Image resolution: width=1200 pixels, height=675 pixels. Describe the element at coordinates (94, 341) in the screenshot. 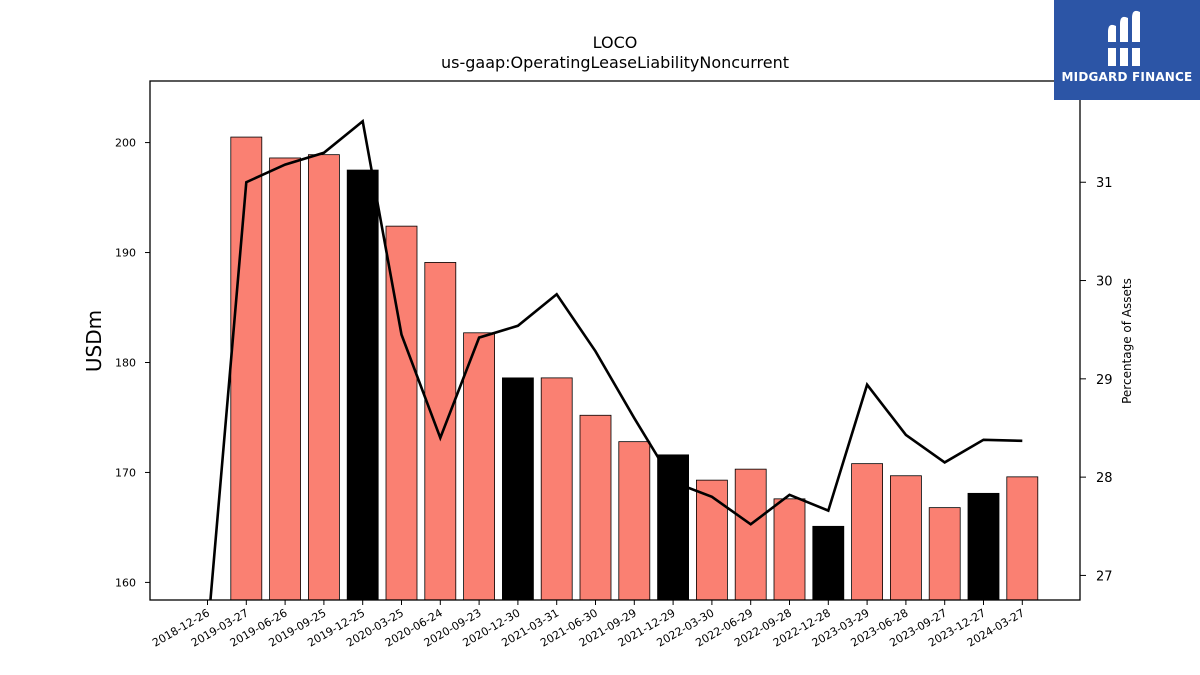

I see `y-axis-label: USDm` at that location.